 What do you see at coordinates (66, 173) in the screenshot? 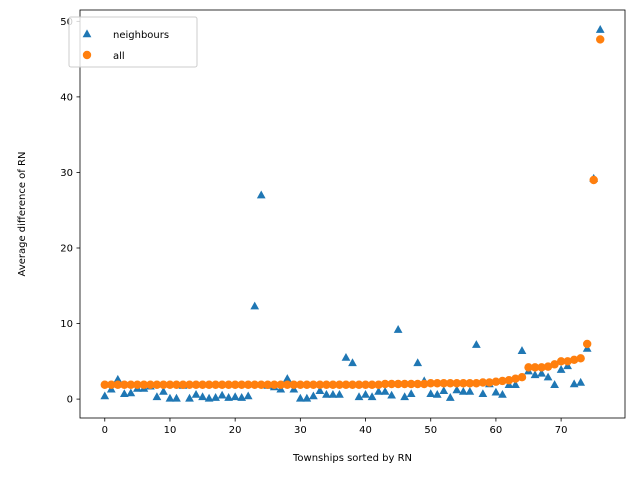
I see `y-tick-label-30: 30` at bounding box center [66, 173].